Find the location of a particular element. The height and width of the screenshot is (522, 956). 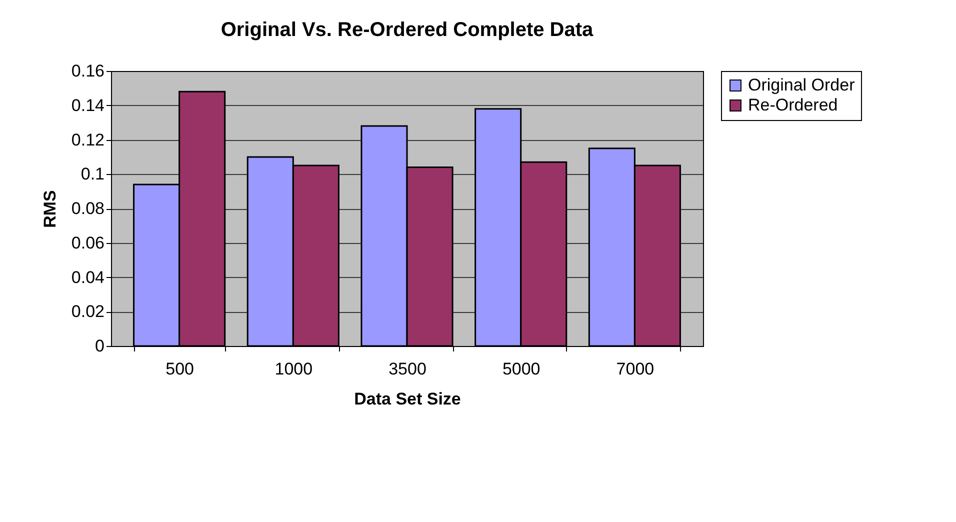

x-tick-label: 1000 is located at coordinates (293, 369).